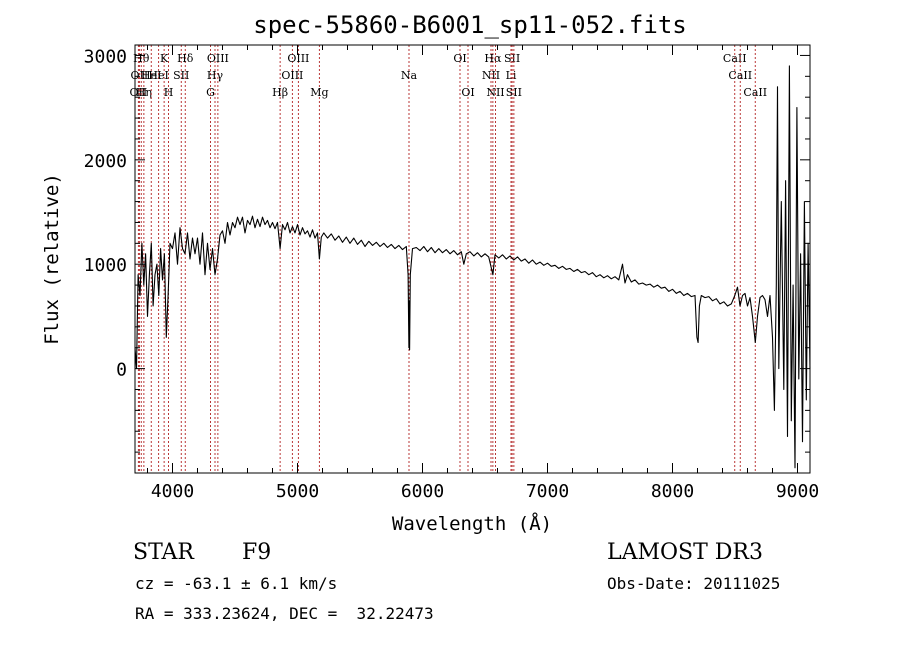 This screenshot has width=900, height=649. Describe the element at coordinates (672, 491) in the screenshot. I see `x-tick-label: 8000` at that location.